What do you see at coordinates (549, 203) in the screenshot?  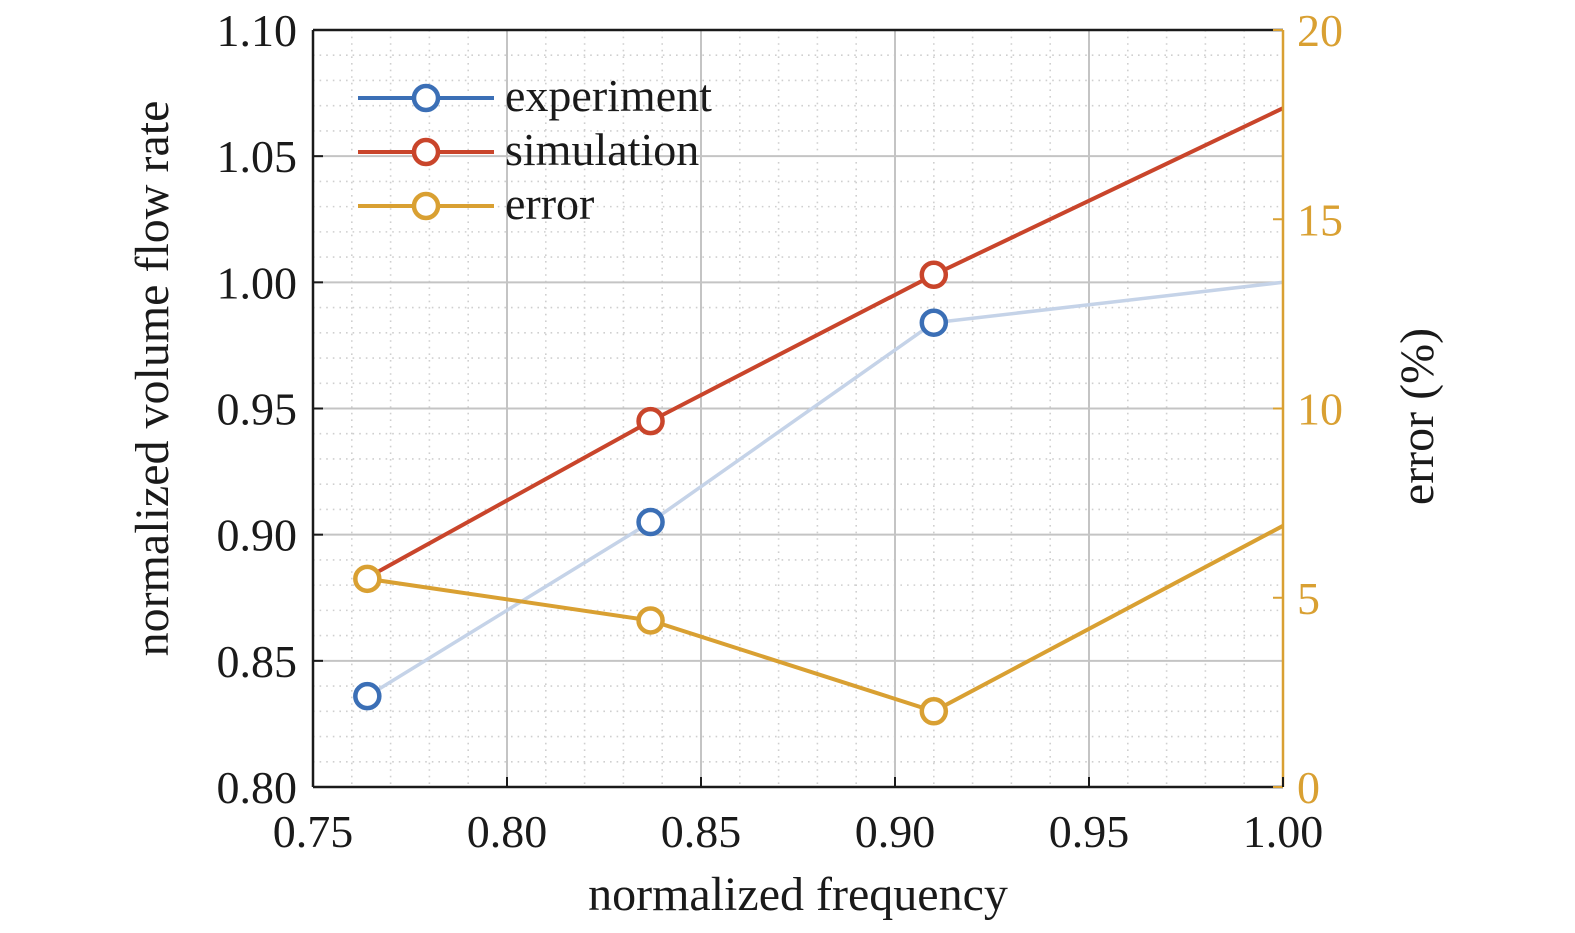 I see `error-legend-label: error` at bounding box center [549, 203].